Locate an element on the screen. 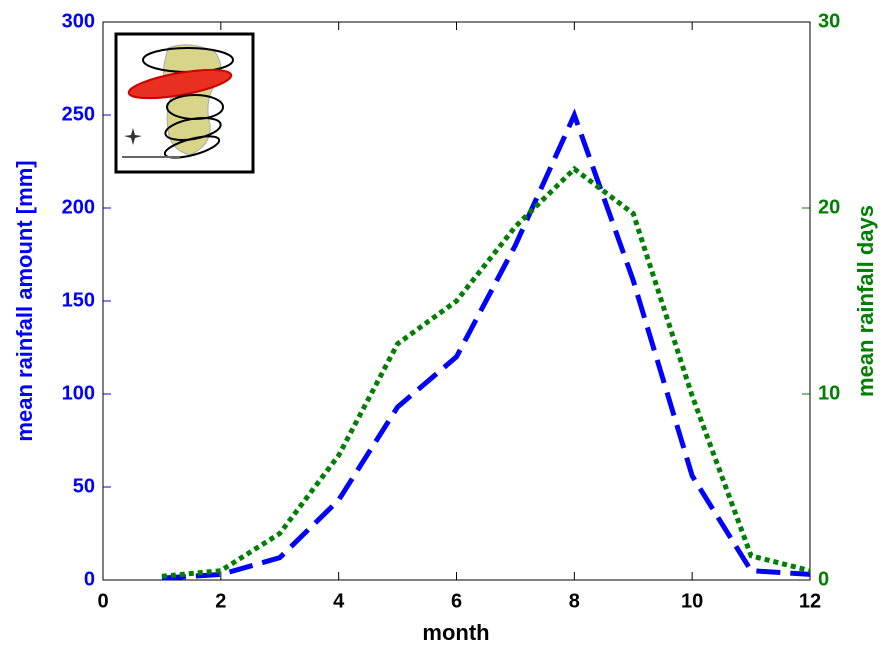 The height and width of the screenshot is (652, 887). y2-axis-title: mean rainfall days is located at coordinates (865, 301).